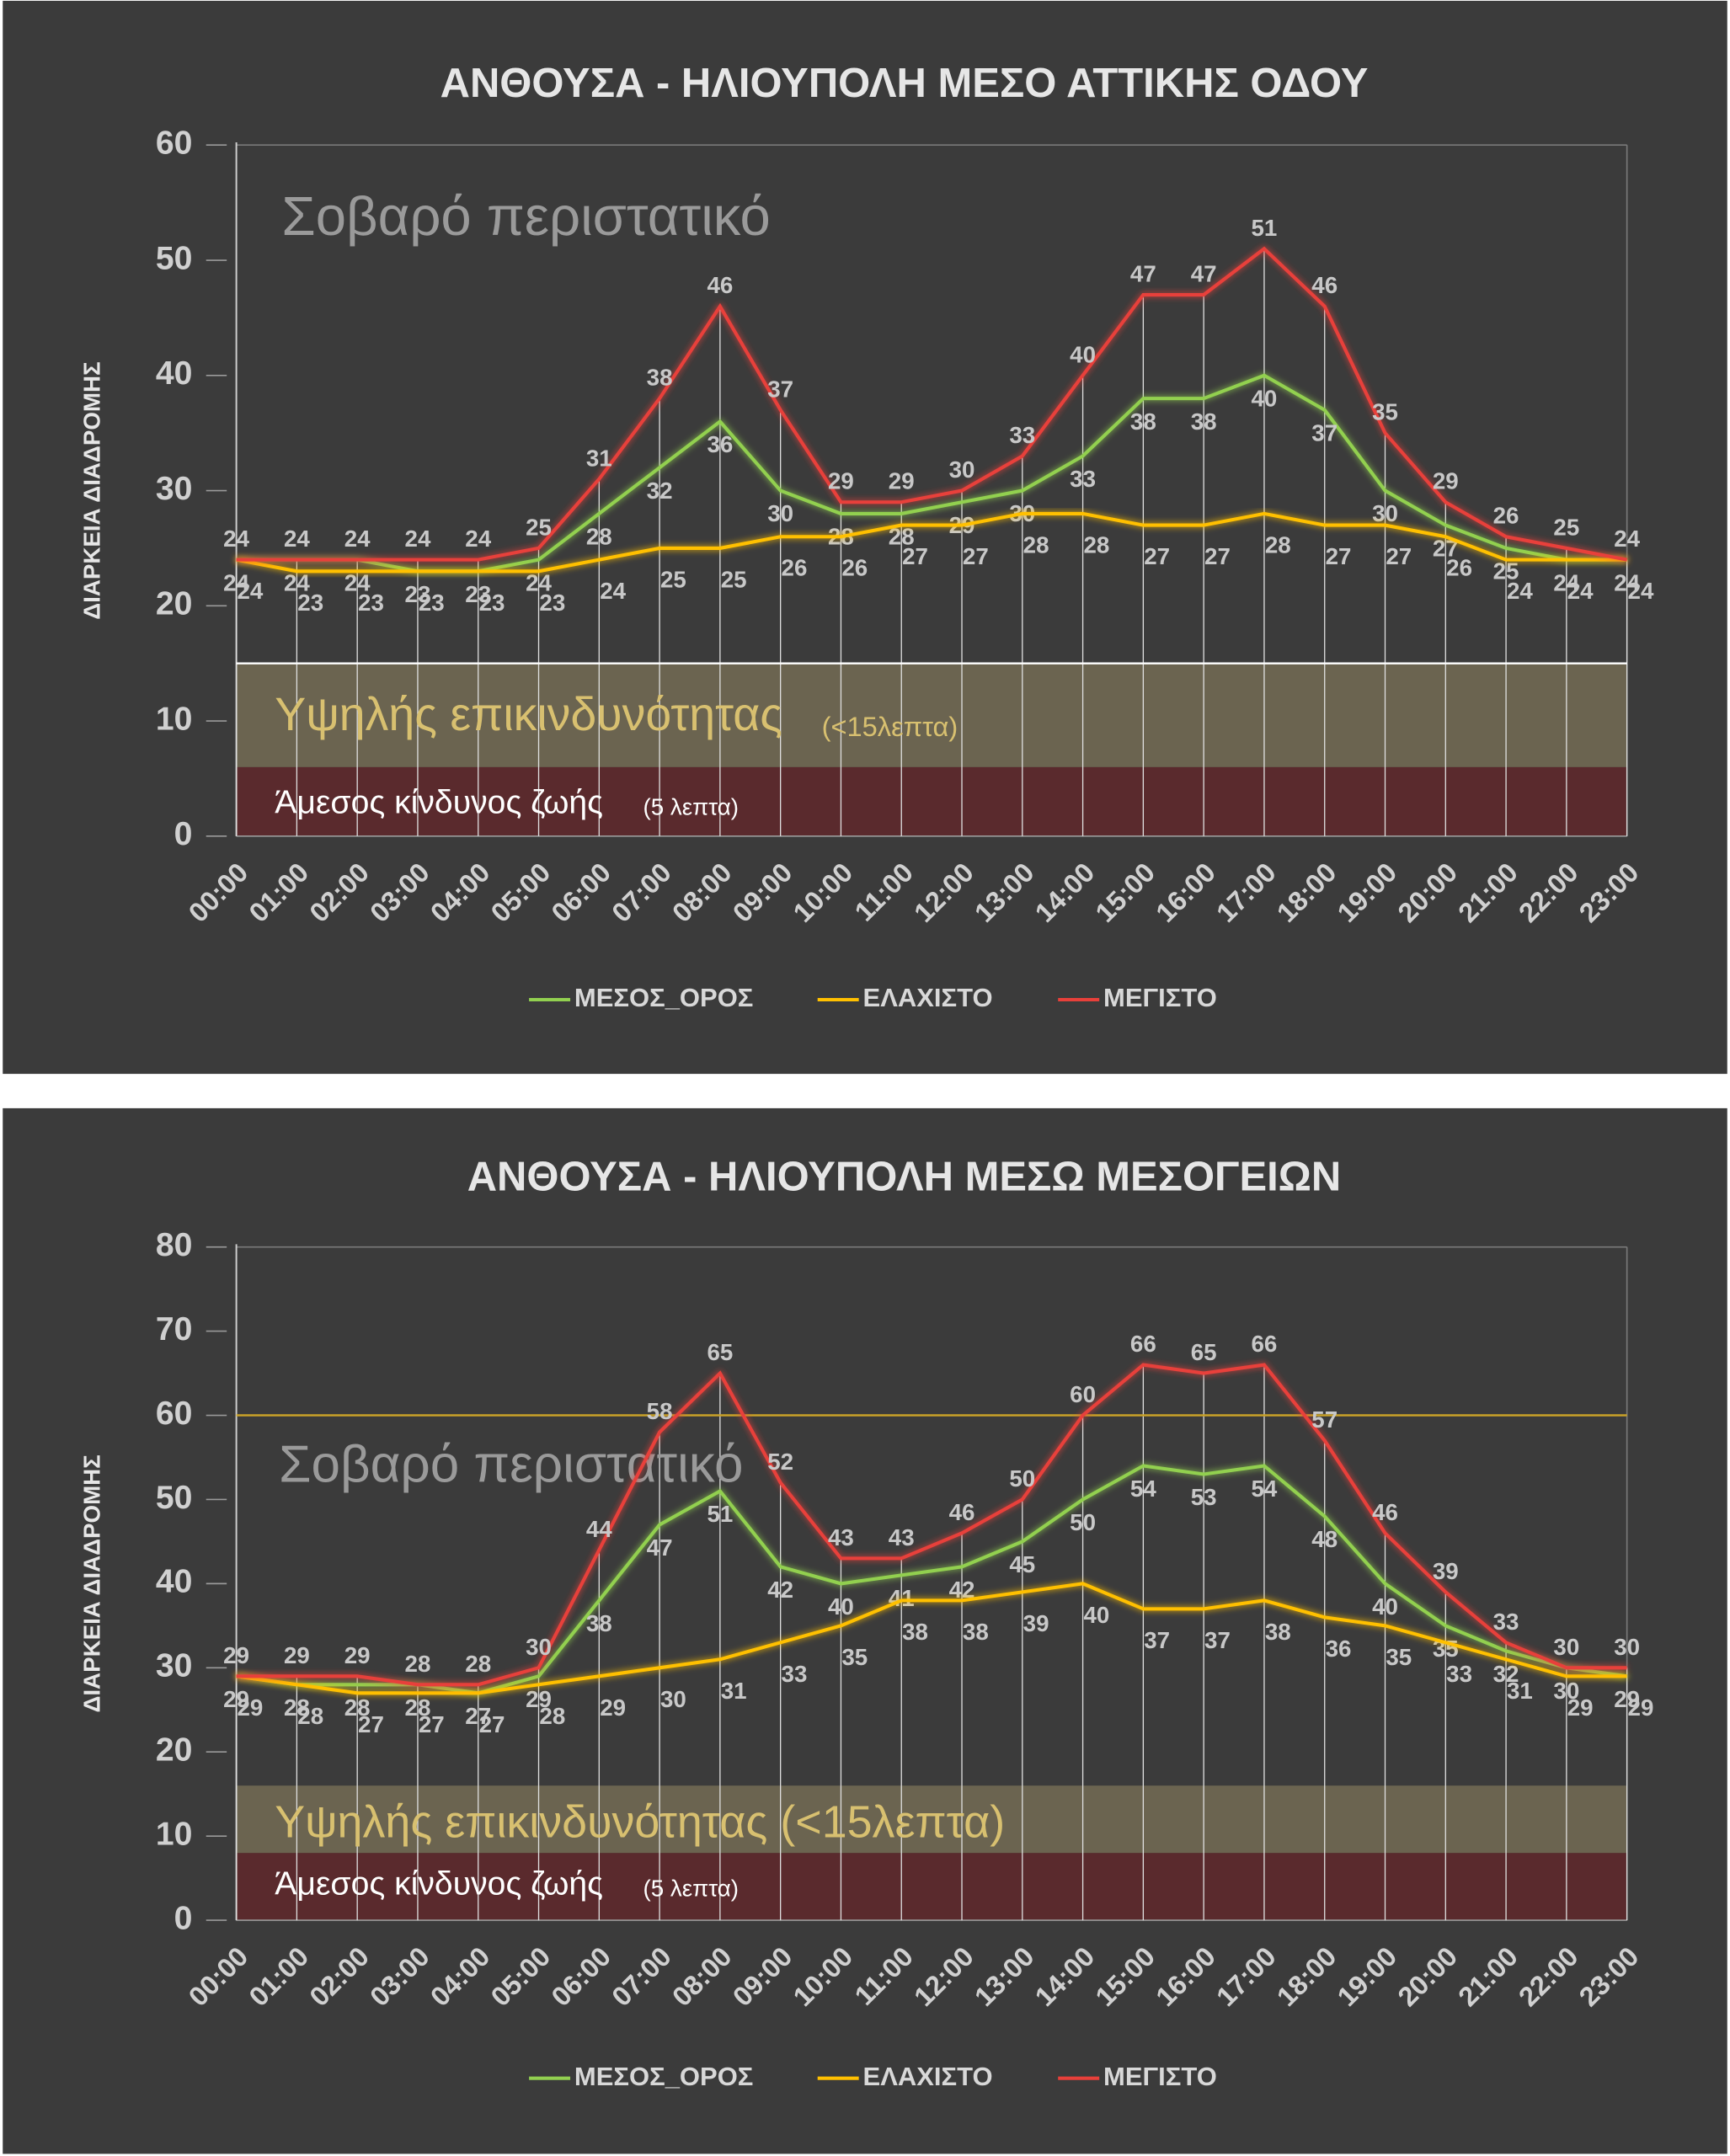  What do you see at coordinates (780, 389) in the screenshot?
I see `data-label: 37` at bounding box center [780, 389].